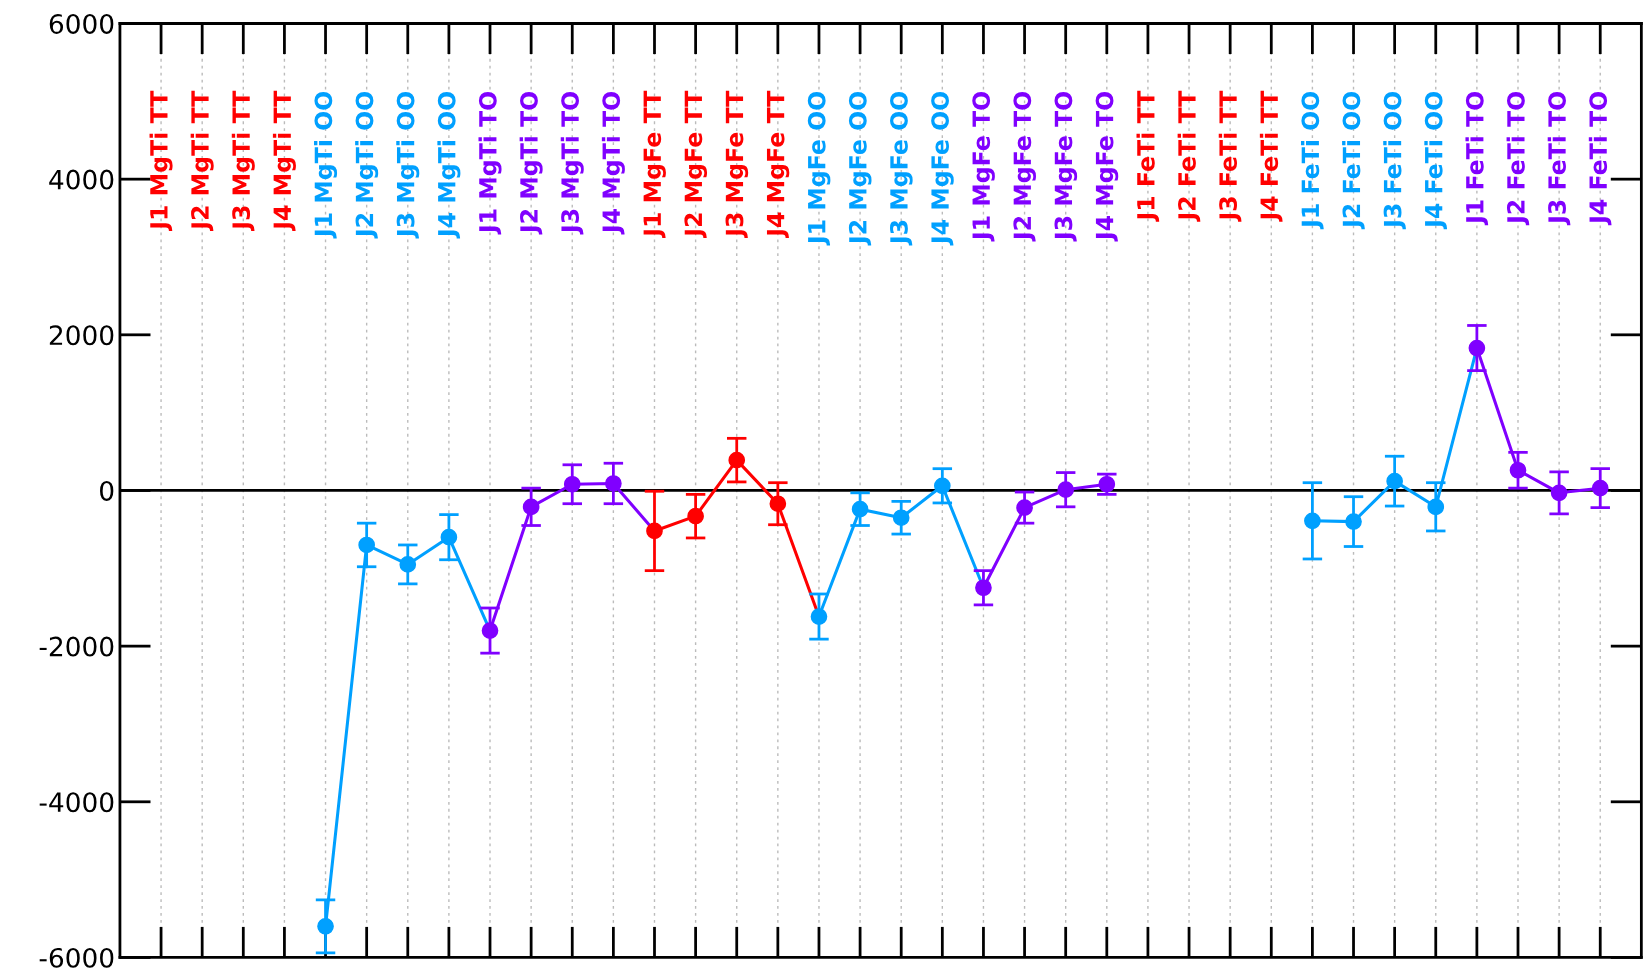 The image size is (1643, 979). I want to click on x-tick-label: J2 MgTi TO, so click(531, 163).